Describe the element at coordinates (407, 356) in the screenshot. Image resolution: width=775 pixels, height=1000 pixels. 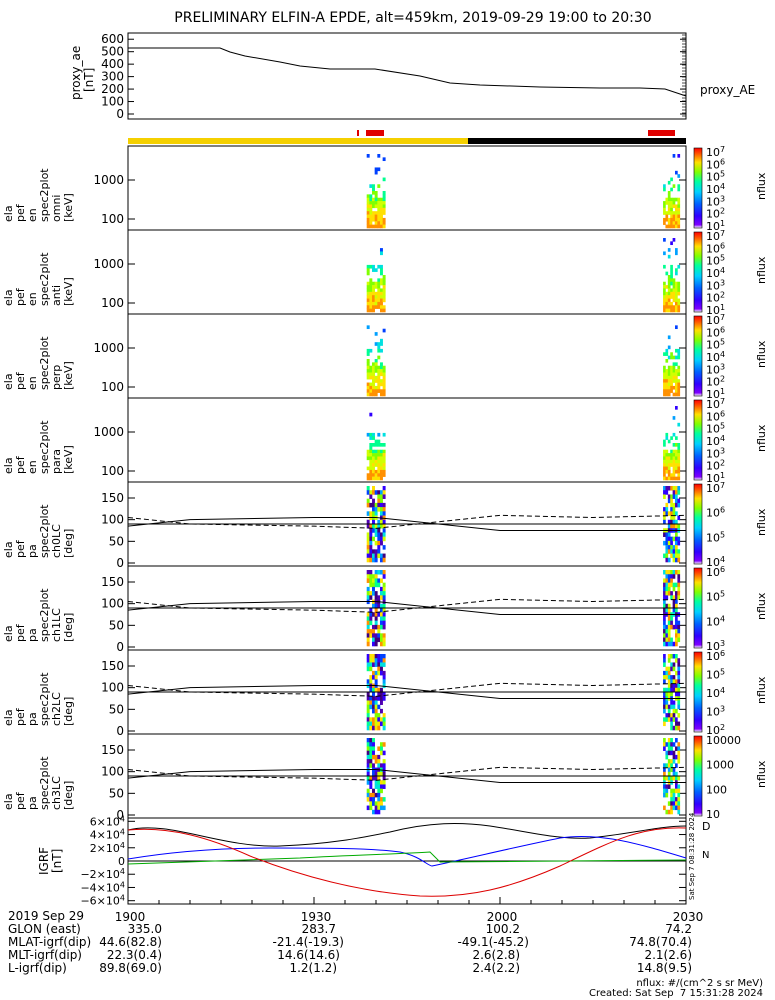
I see `panel-frame` at that location.